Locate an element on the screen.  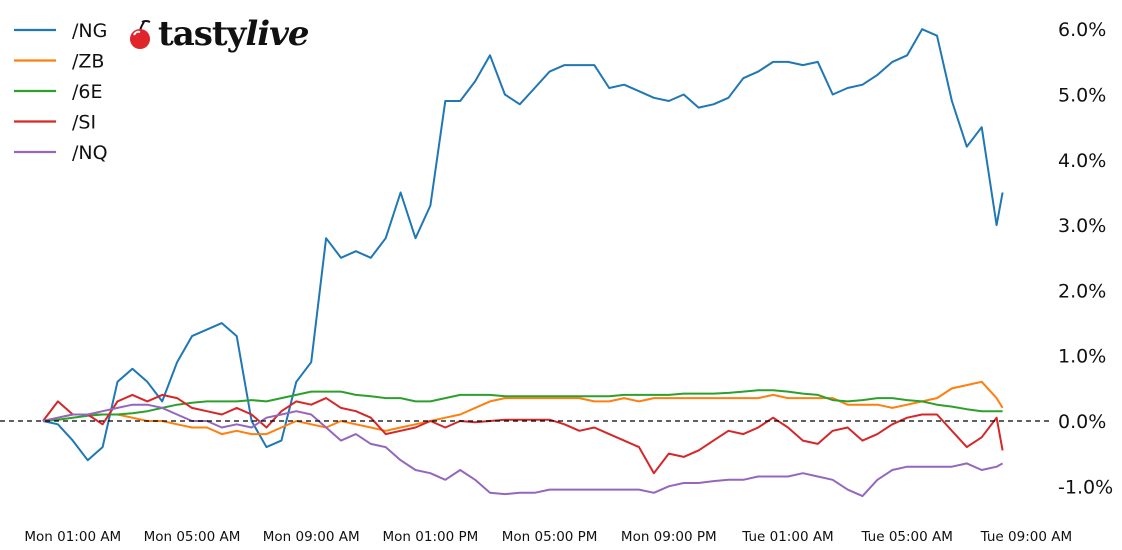
y-tick-label: 3.0% is located at coordinates (1082, 226).